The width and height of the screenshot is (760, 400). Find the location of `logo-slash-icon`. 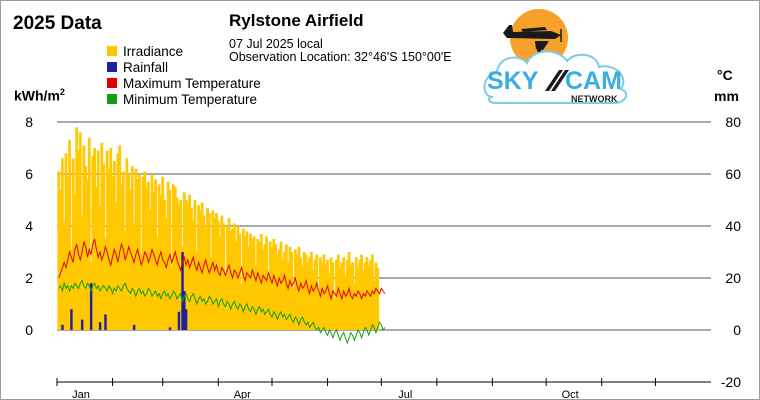

logo-slash-icon is located at coordinates (557, 80).